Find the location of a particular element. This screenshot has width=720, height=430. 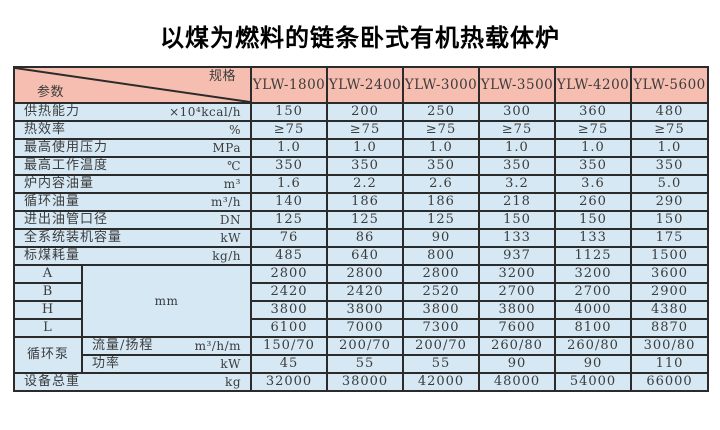

table-row: 设备总重 kg 32000 38000 42000 48000 54000 66000 is located at coordinates (361, 382).